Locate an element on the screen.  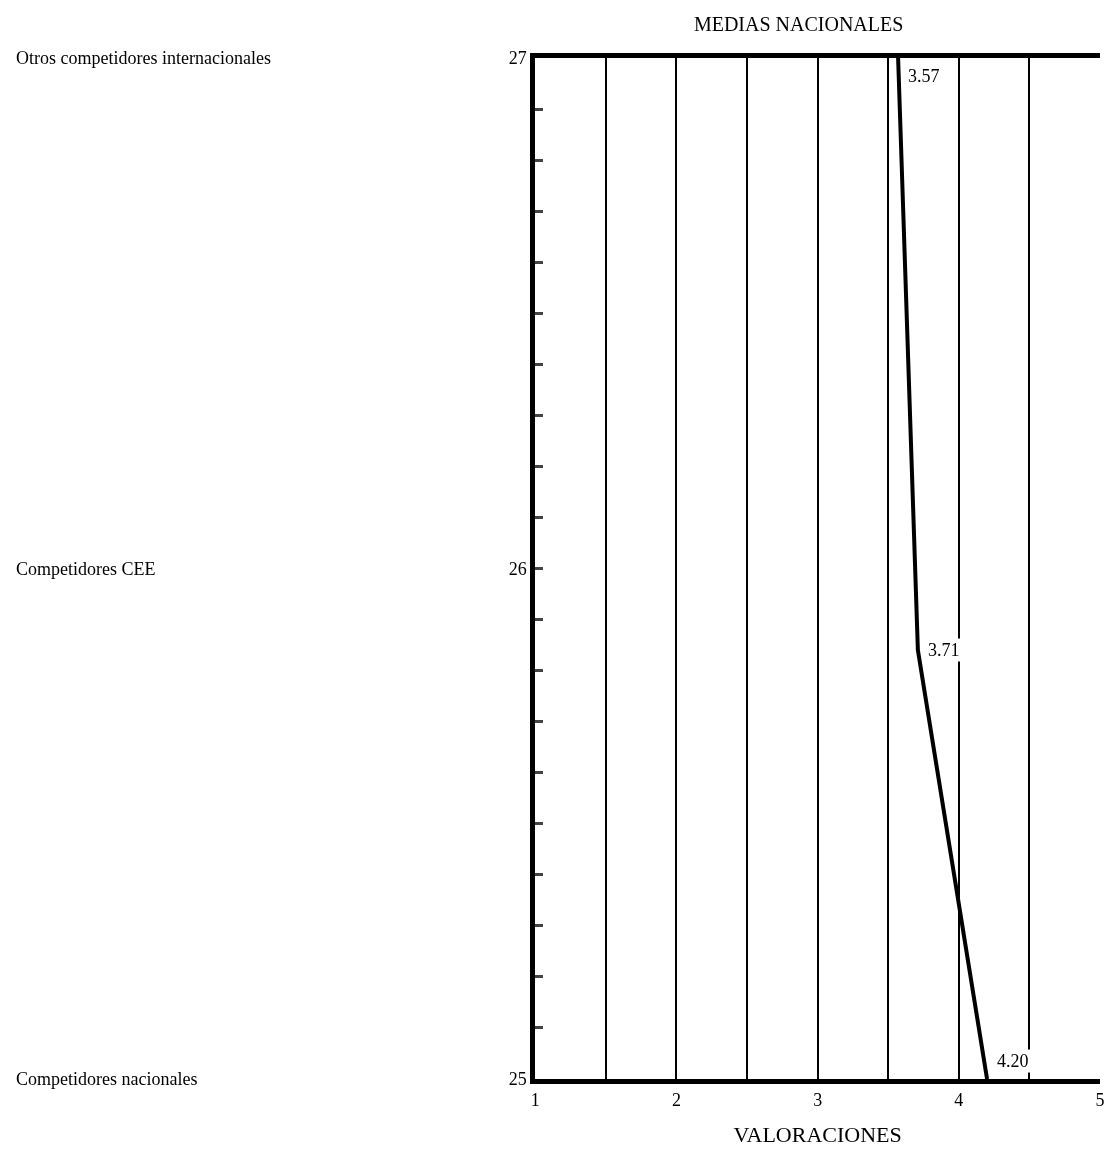
annotation: 3.57 is located at coordinates (924, 76).